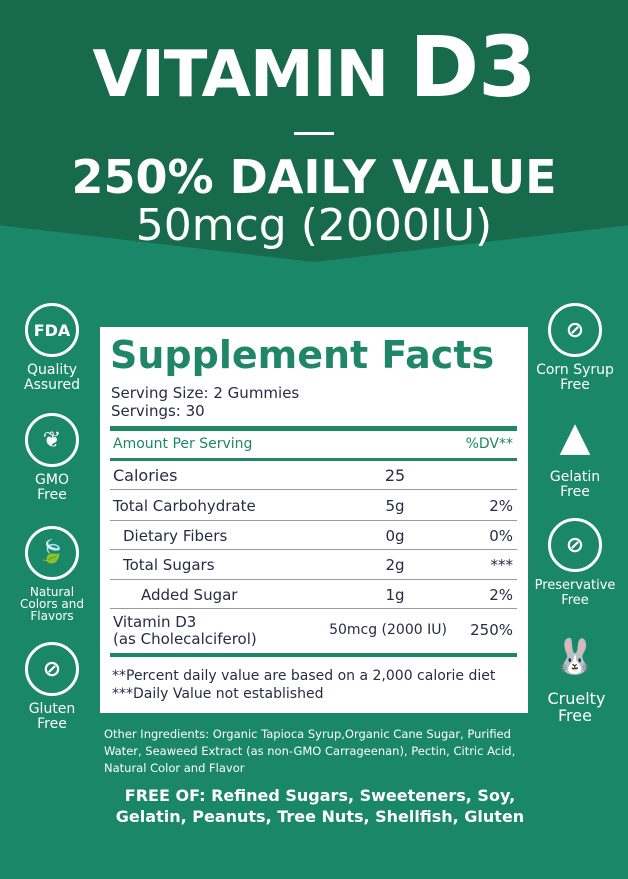 This screenshot has height=879, width=628. Describe the element at coordinates (576, 707) in the screenshot. I see `badge-label: Cruelty Free` at that location.